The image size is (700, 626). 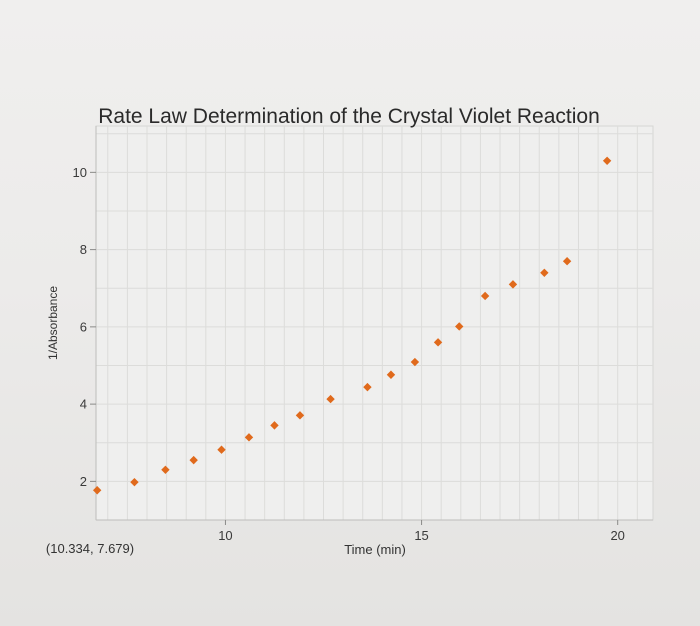 What do you see at coordinates (617, 535) in the screenshot?
I see `x-tick-label: 20` at bounding box center [617, 535].